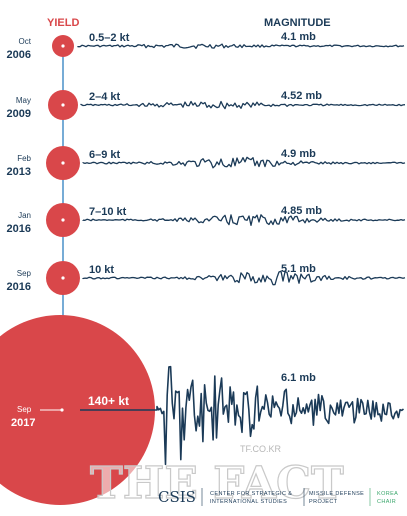 The image size is (407, 516). What do you see at coordinates (386, 502) in the screenshot?
I see `credit-chair-line2: CHAIR` at bounding box center [386, 502].